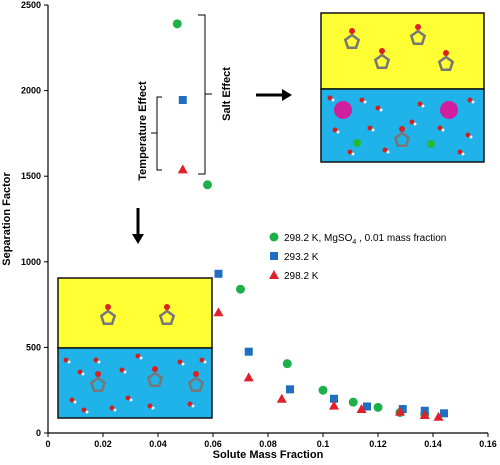 This screenshot has height=465, width=500. I want to click on x-tick-label: 0.04, so click(158, 444).